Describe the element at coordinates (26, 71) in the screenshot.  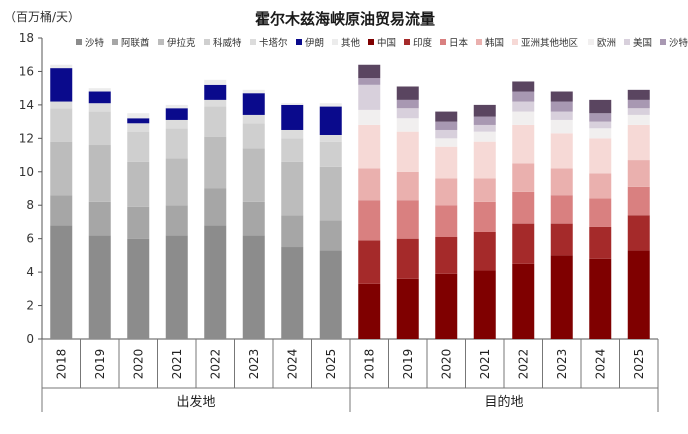
I see `y-tick-label: 16` at that location.